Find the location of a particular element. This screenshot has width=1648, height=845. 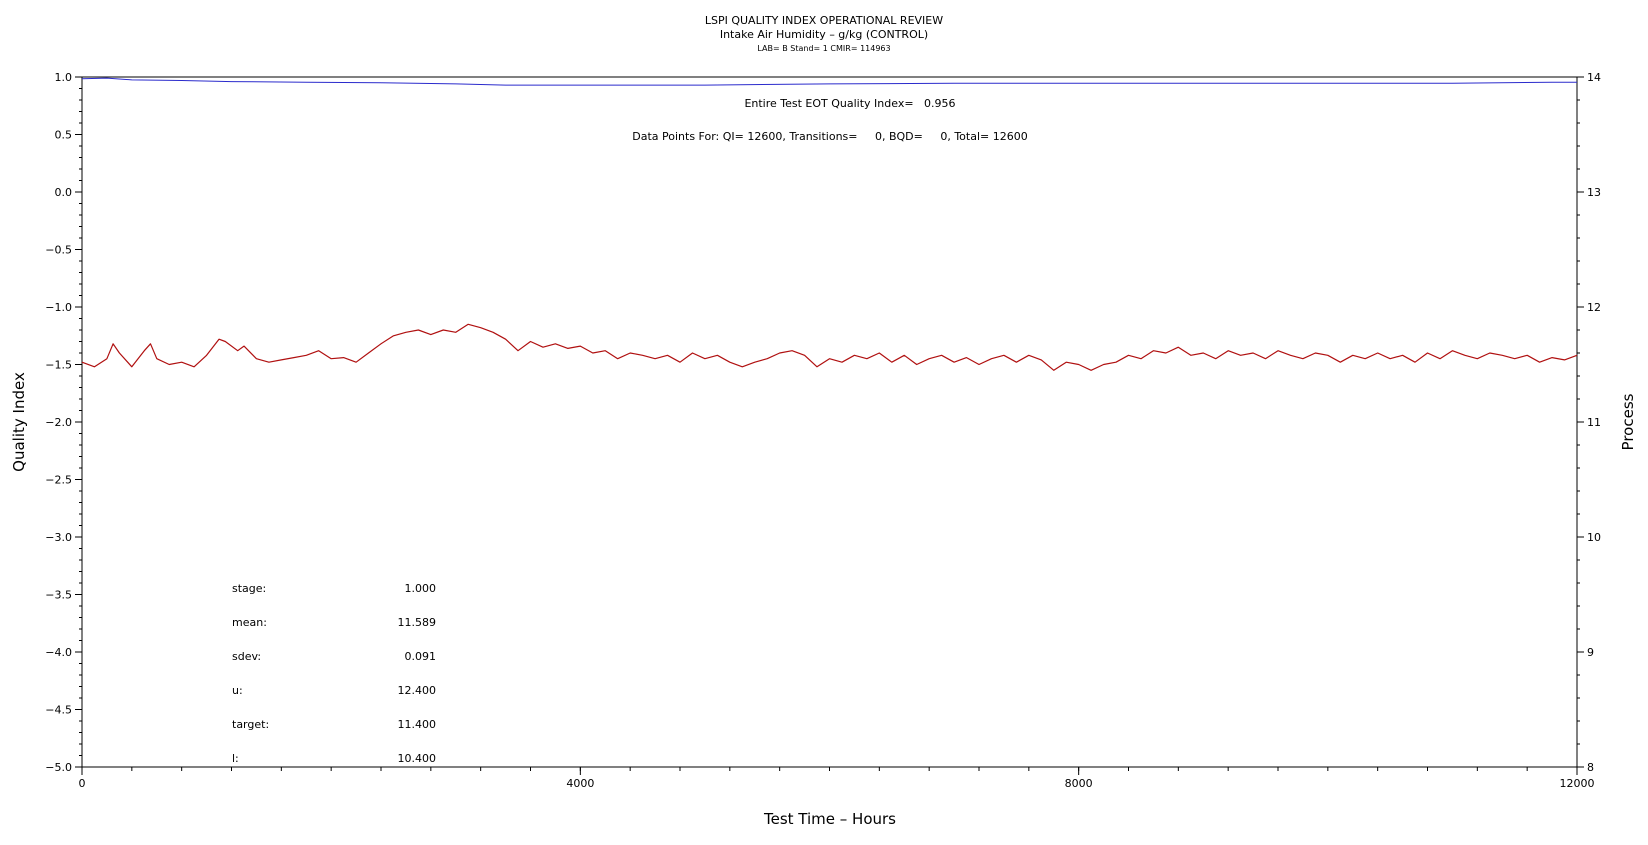

stat-label-u: u: is located at coordinates (237, 690).